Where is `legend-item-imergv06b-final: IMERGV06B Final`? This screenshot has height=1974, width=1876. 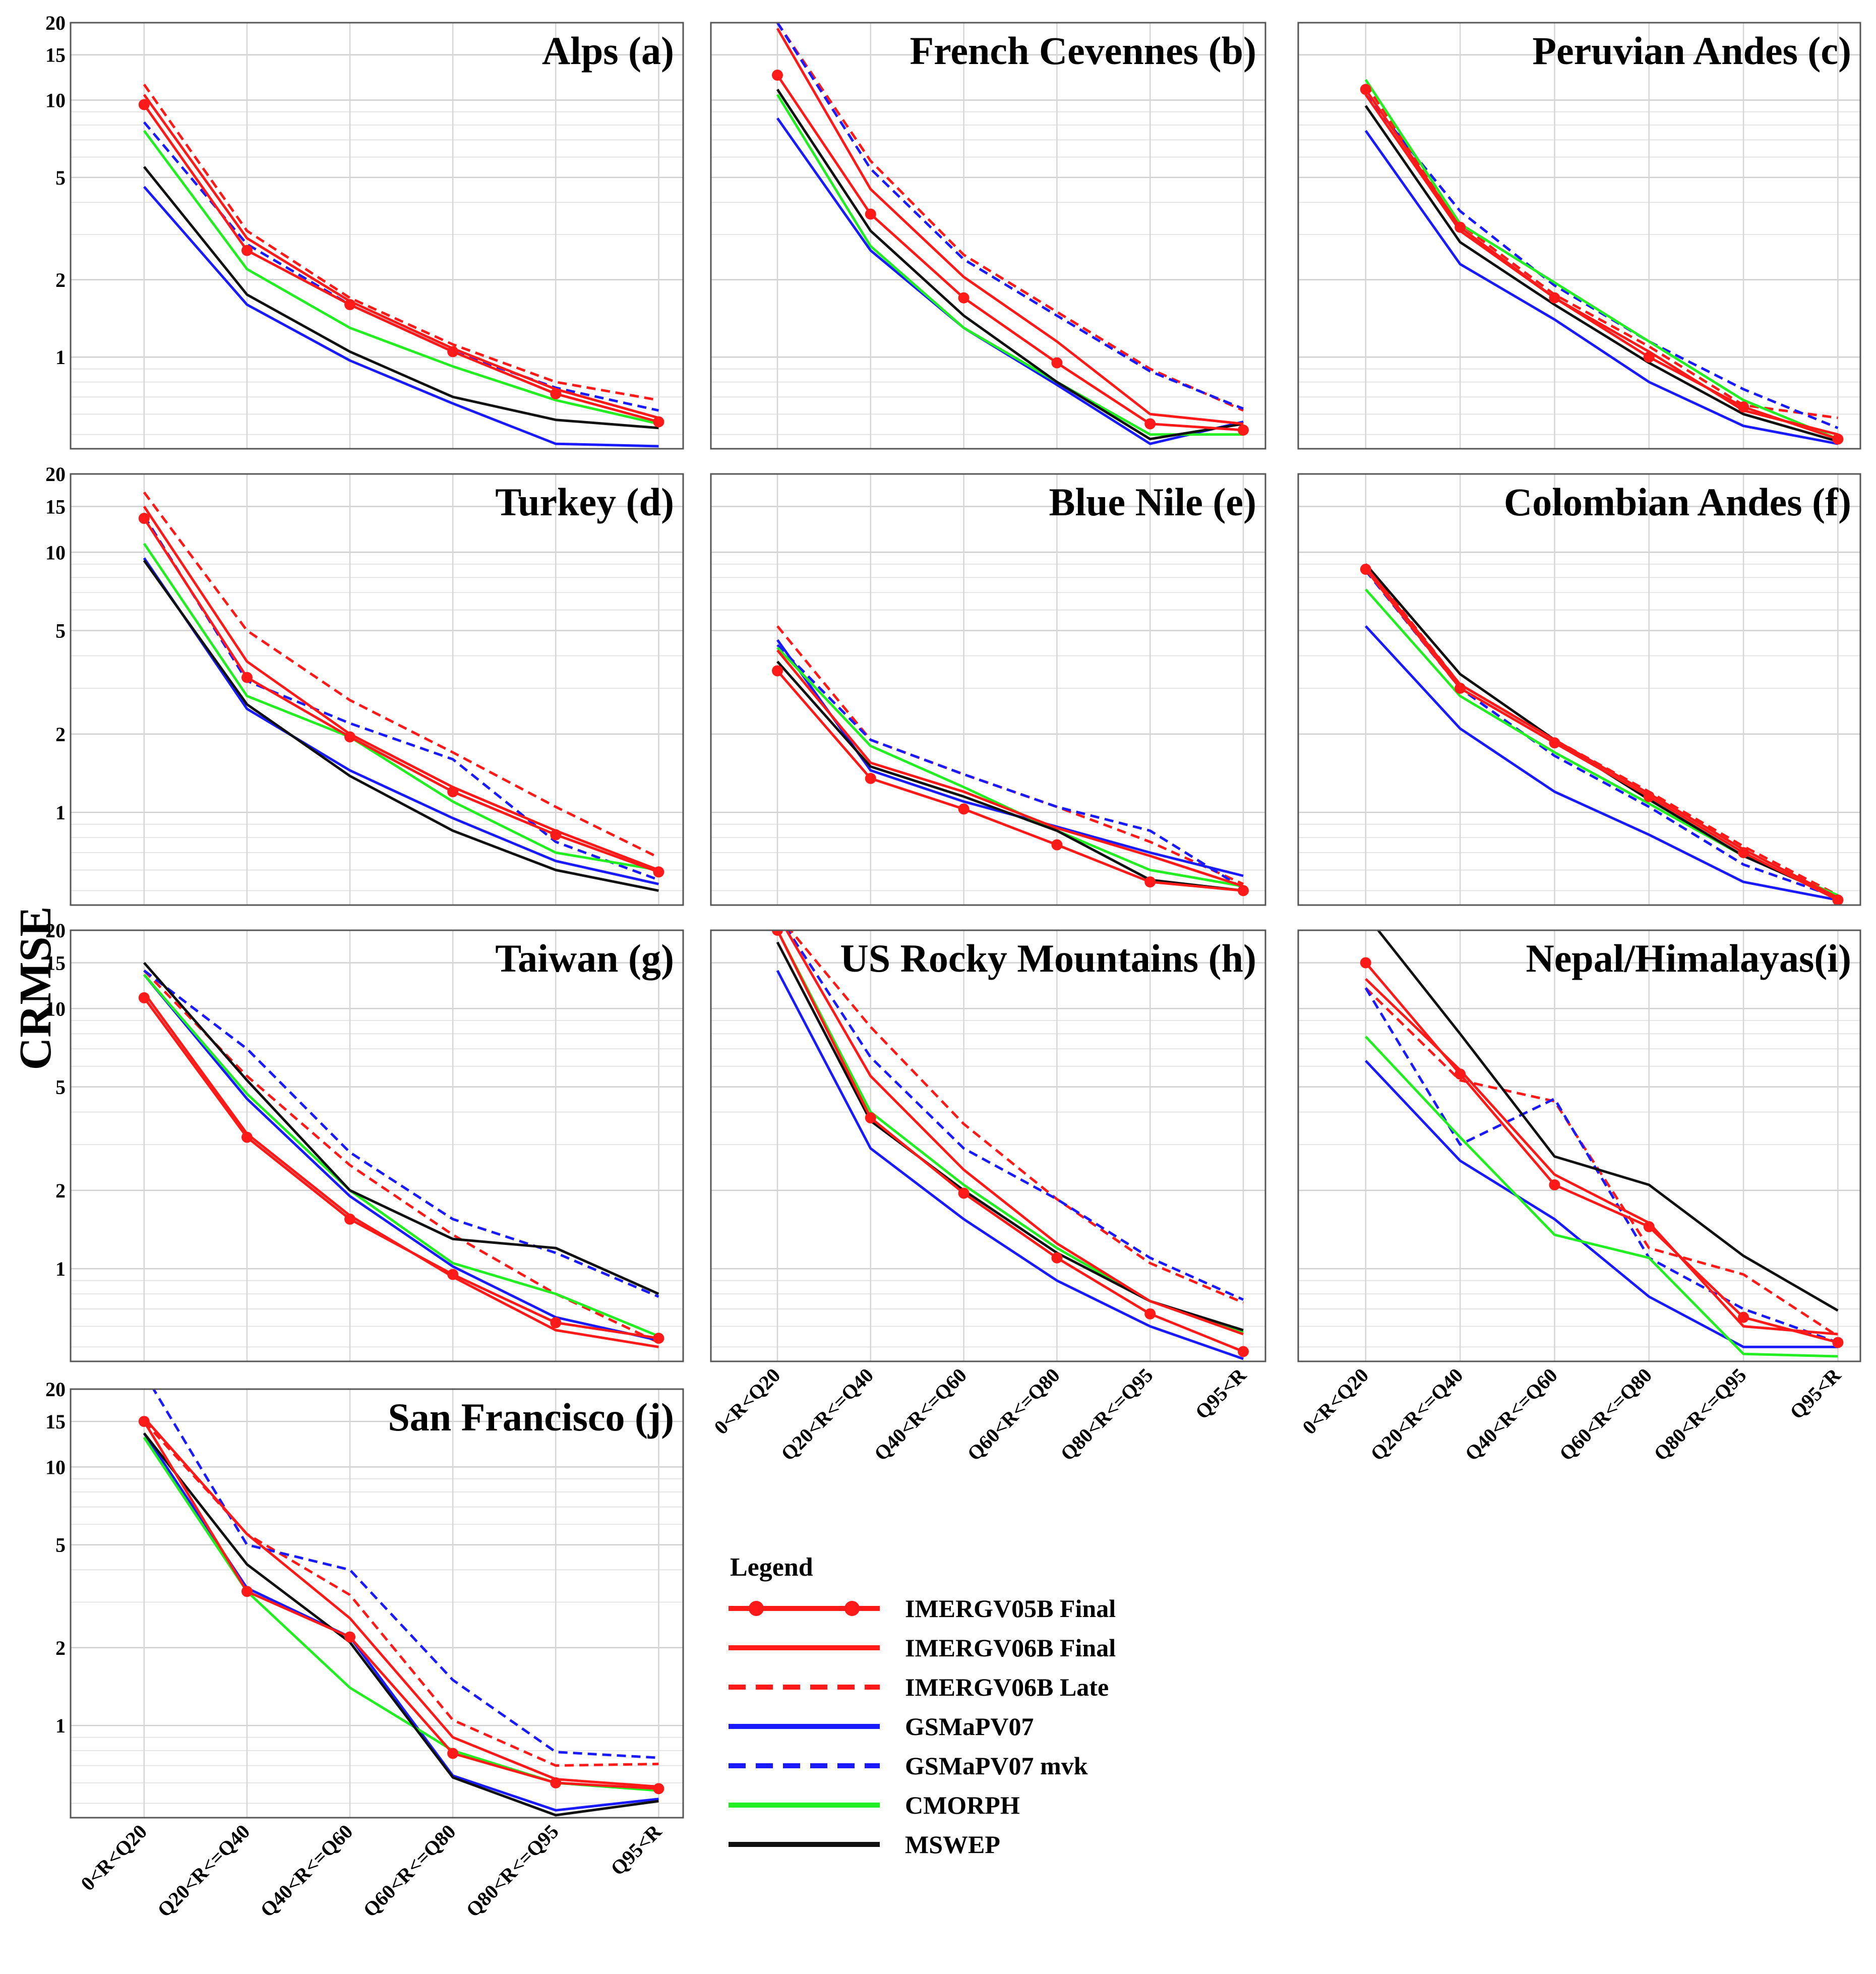 legend-item-imergv06b-final: IMERGV06B Final is located at coordinates (922, 1648).